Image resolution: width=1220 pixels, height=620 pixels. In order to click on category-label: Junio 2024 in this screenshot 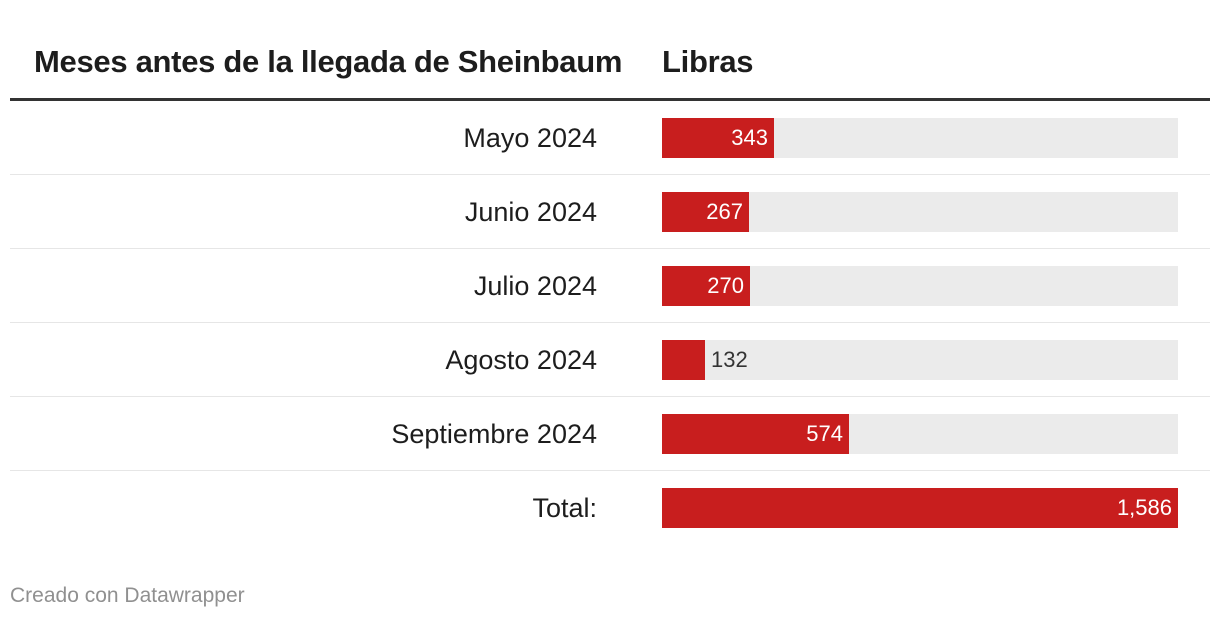, I will do `click(530, 212)`.